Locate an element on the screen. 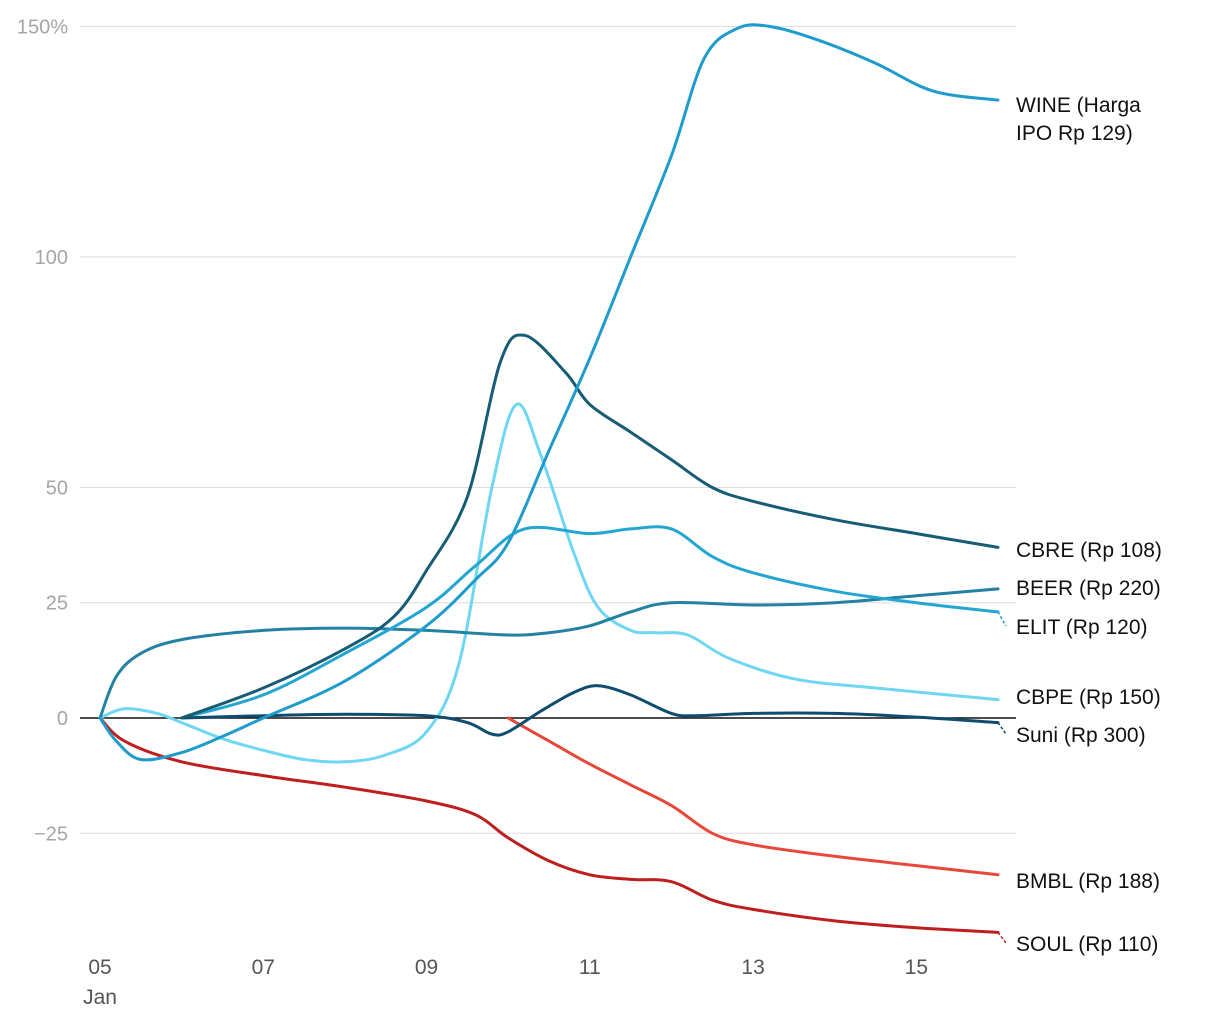 The width and height of the screenshot is (1220, 1020). series-label-cbpe: CBPE (Rp 150) is located at coordinates (1088, 697).